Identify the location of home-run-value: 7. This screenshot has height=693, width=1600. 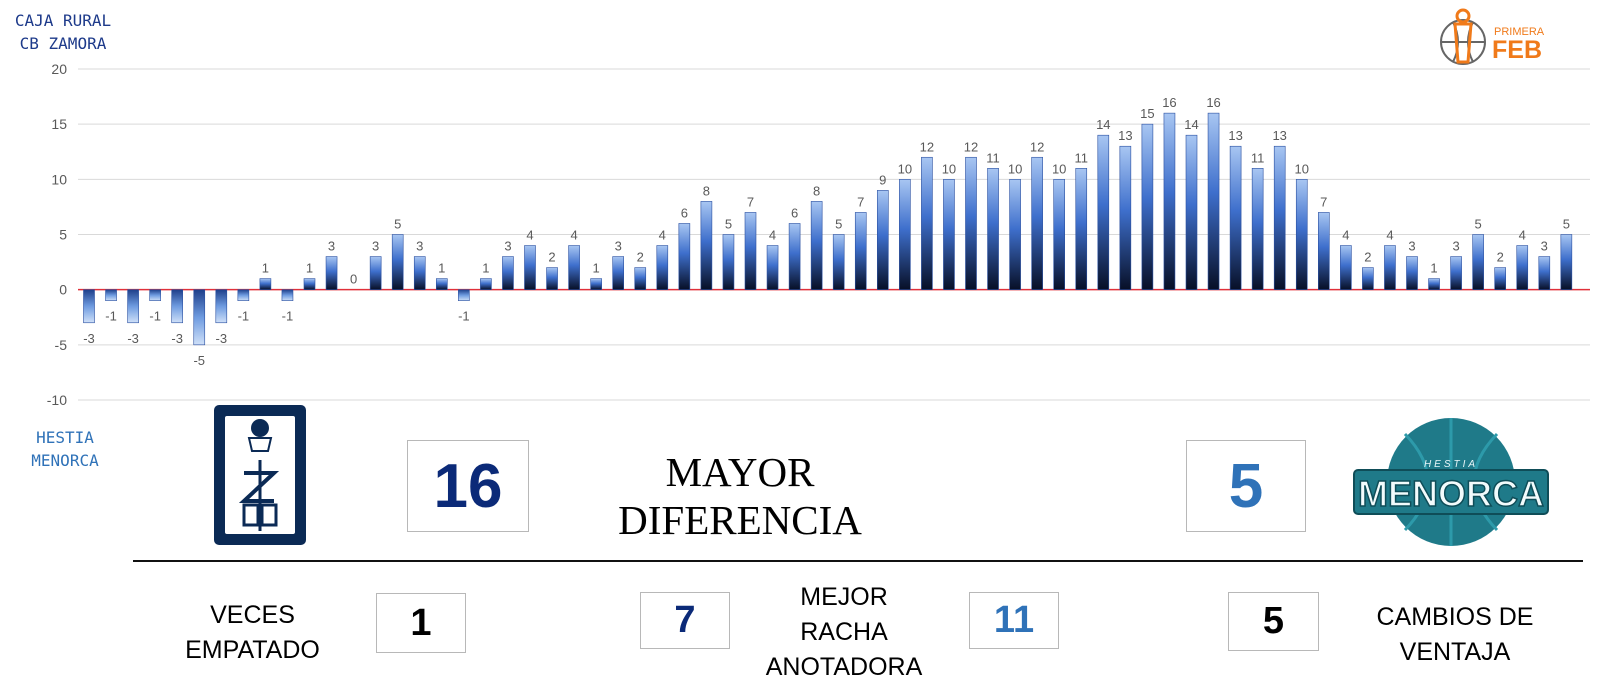
(685, 620).